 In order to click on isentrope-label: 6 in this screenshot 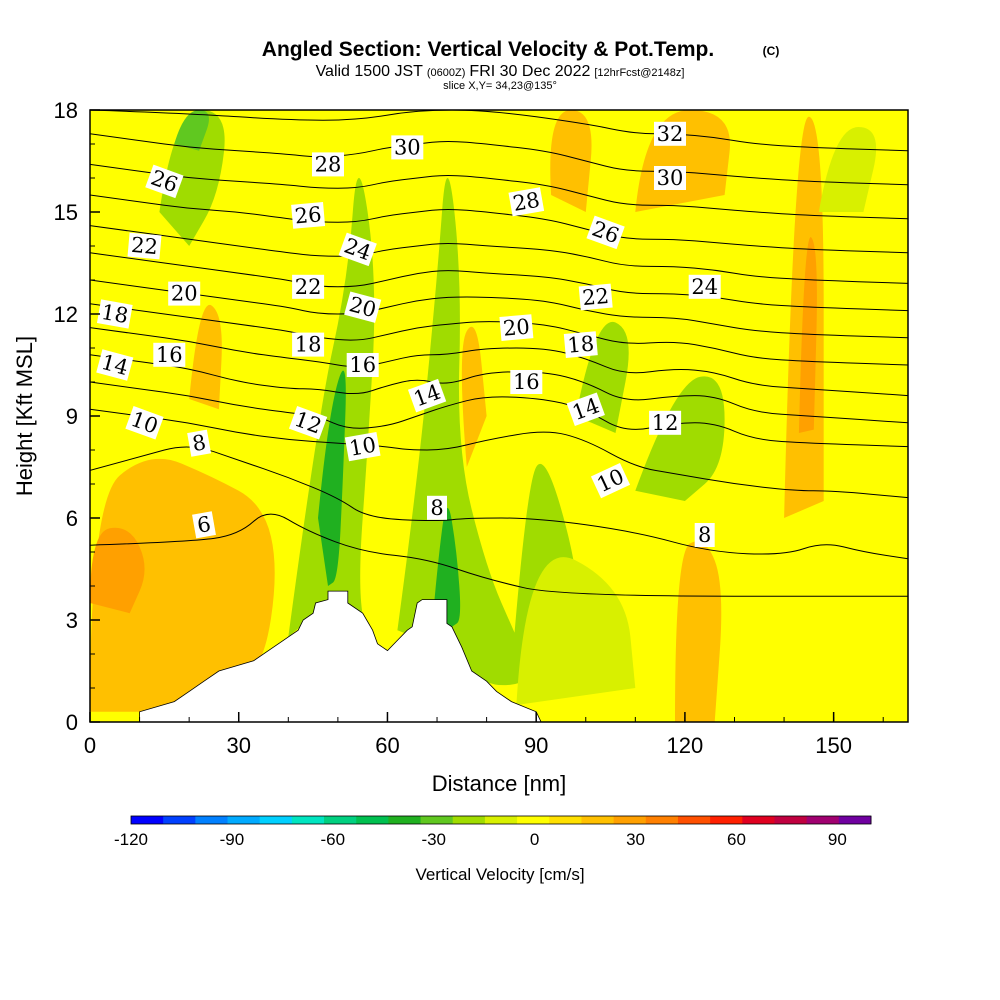, I will do `click(204, 525)`.